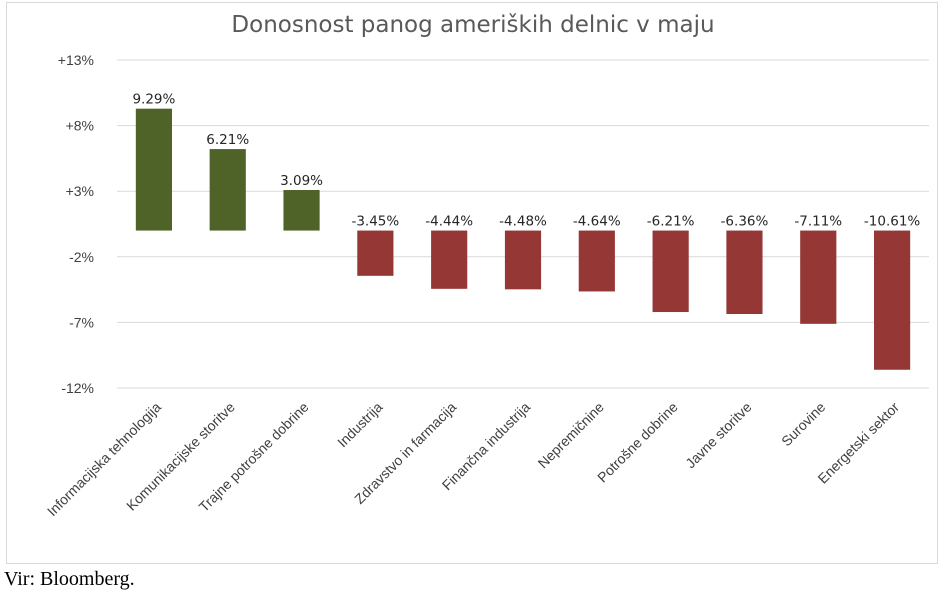 Image resolution: width=944 pixels, height=596 pixels. What do you see at coordinates (892, 222) in the screenshot?
I see `data-label: -10.61%` at bounding box center [892, 222].